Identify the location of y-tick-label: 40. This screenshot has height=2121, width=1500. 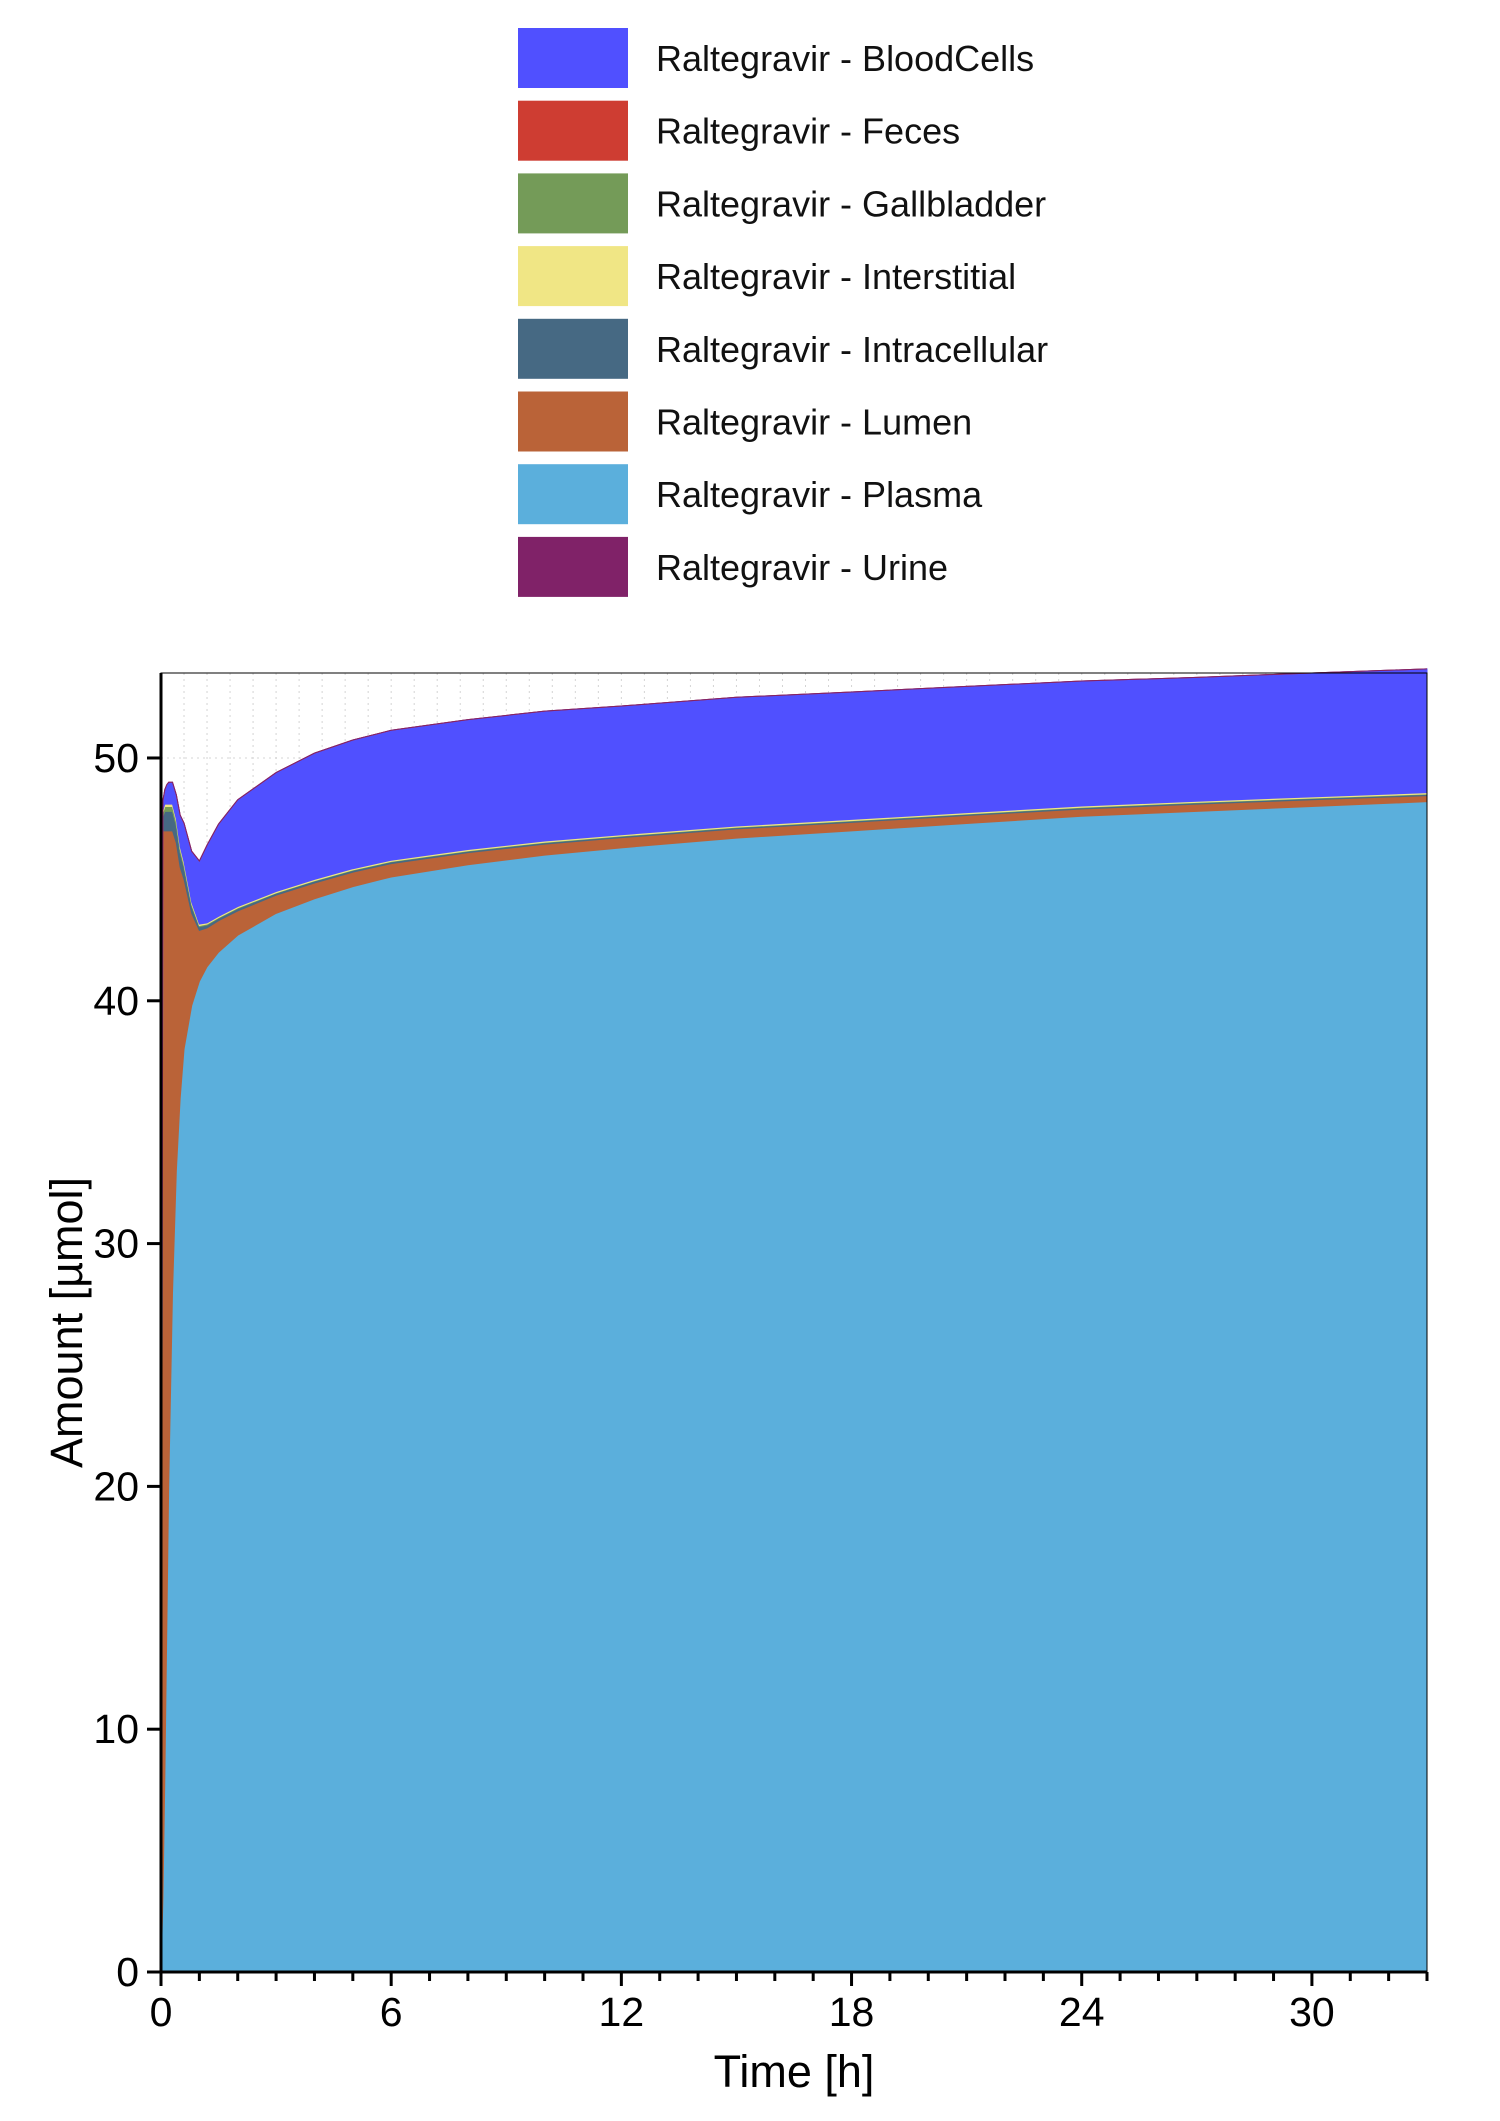
(116, 1001).